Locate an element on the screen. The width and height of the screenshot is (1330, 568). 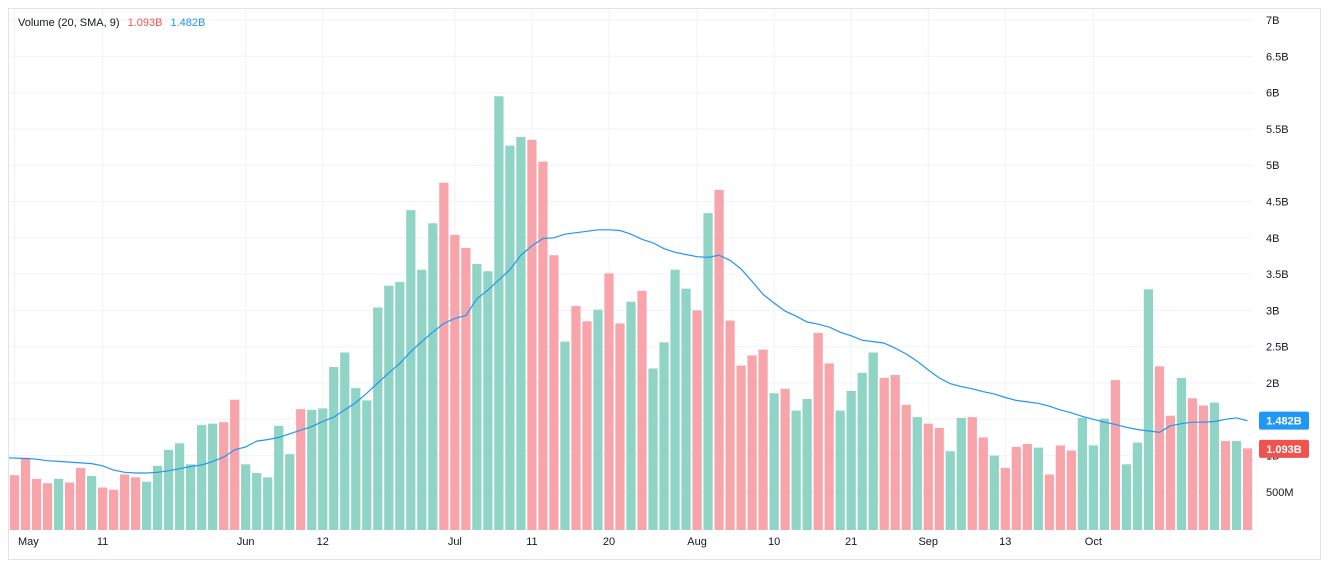
indicator-legend: Volume (20, SMA, 9) 1.093B 1.482B is located at coordinates (114, 23).